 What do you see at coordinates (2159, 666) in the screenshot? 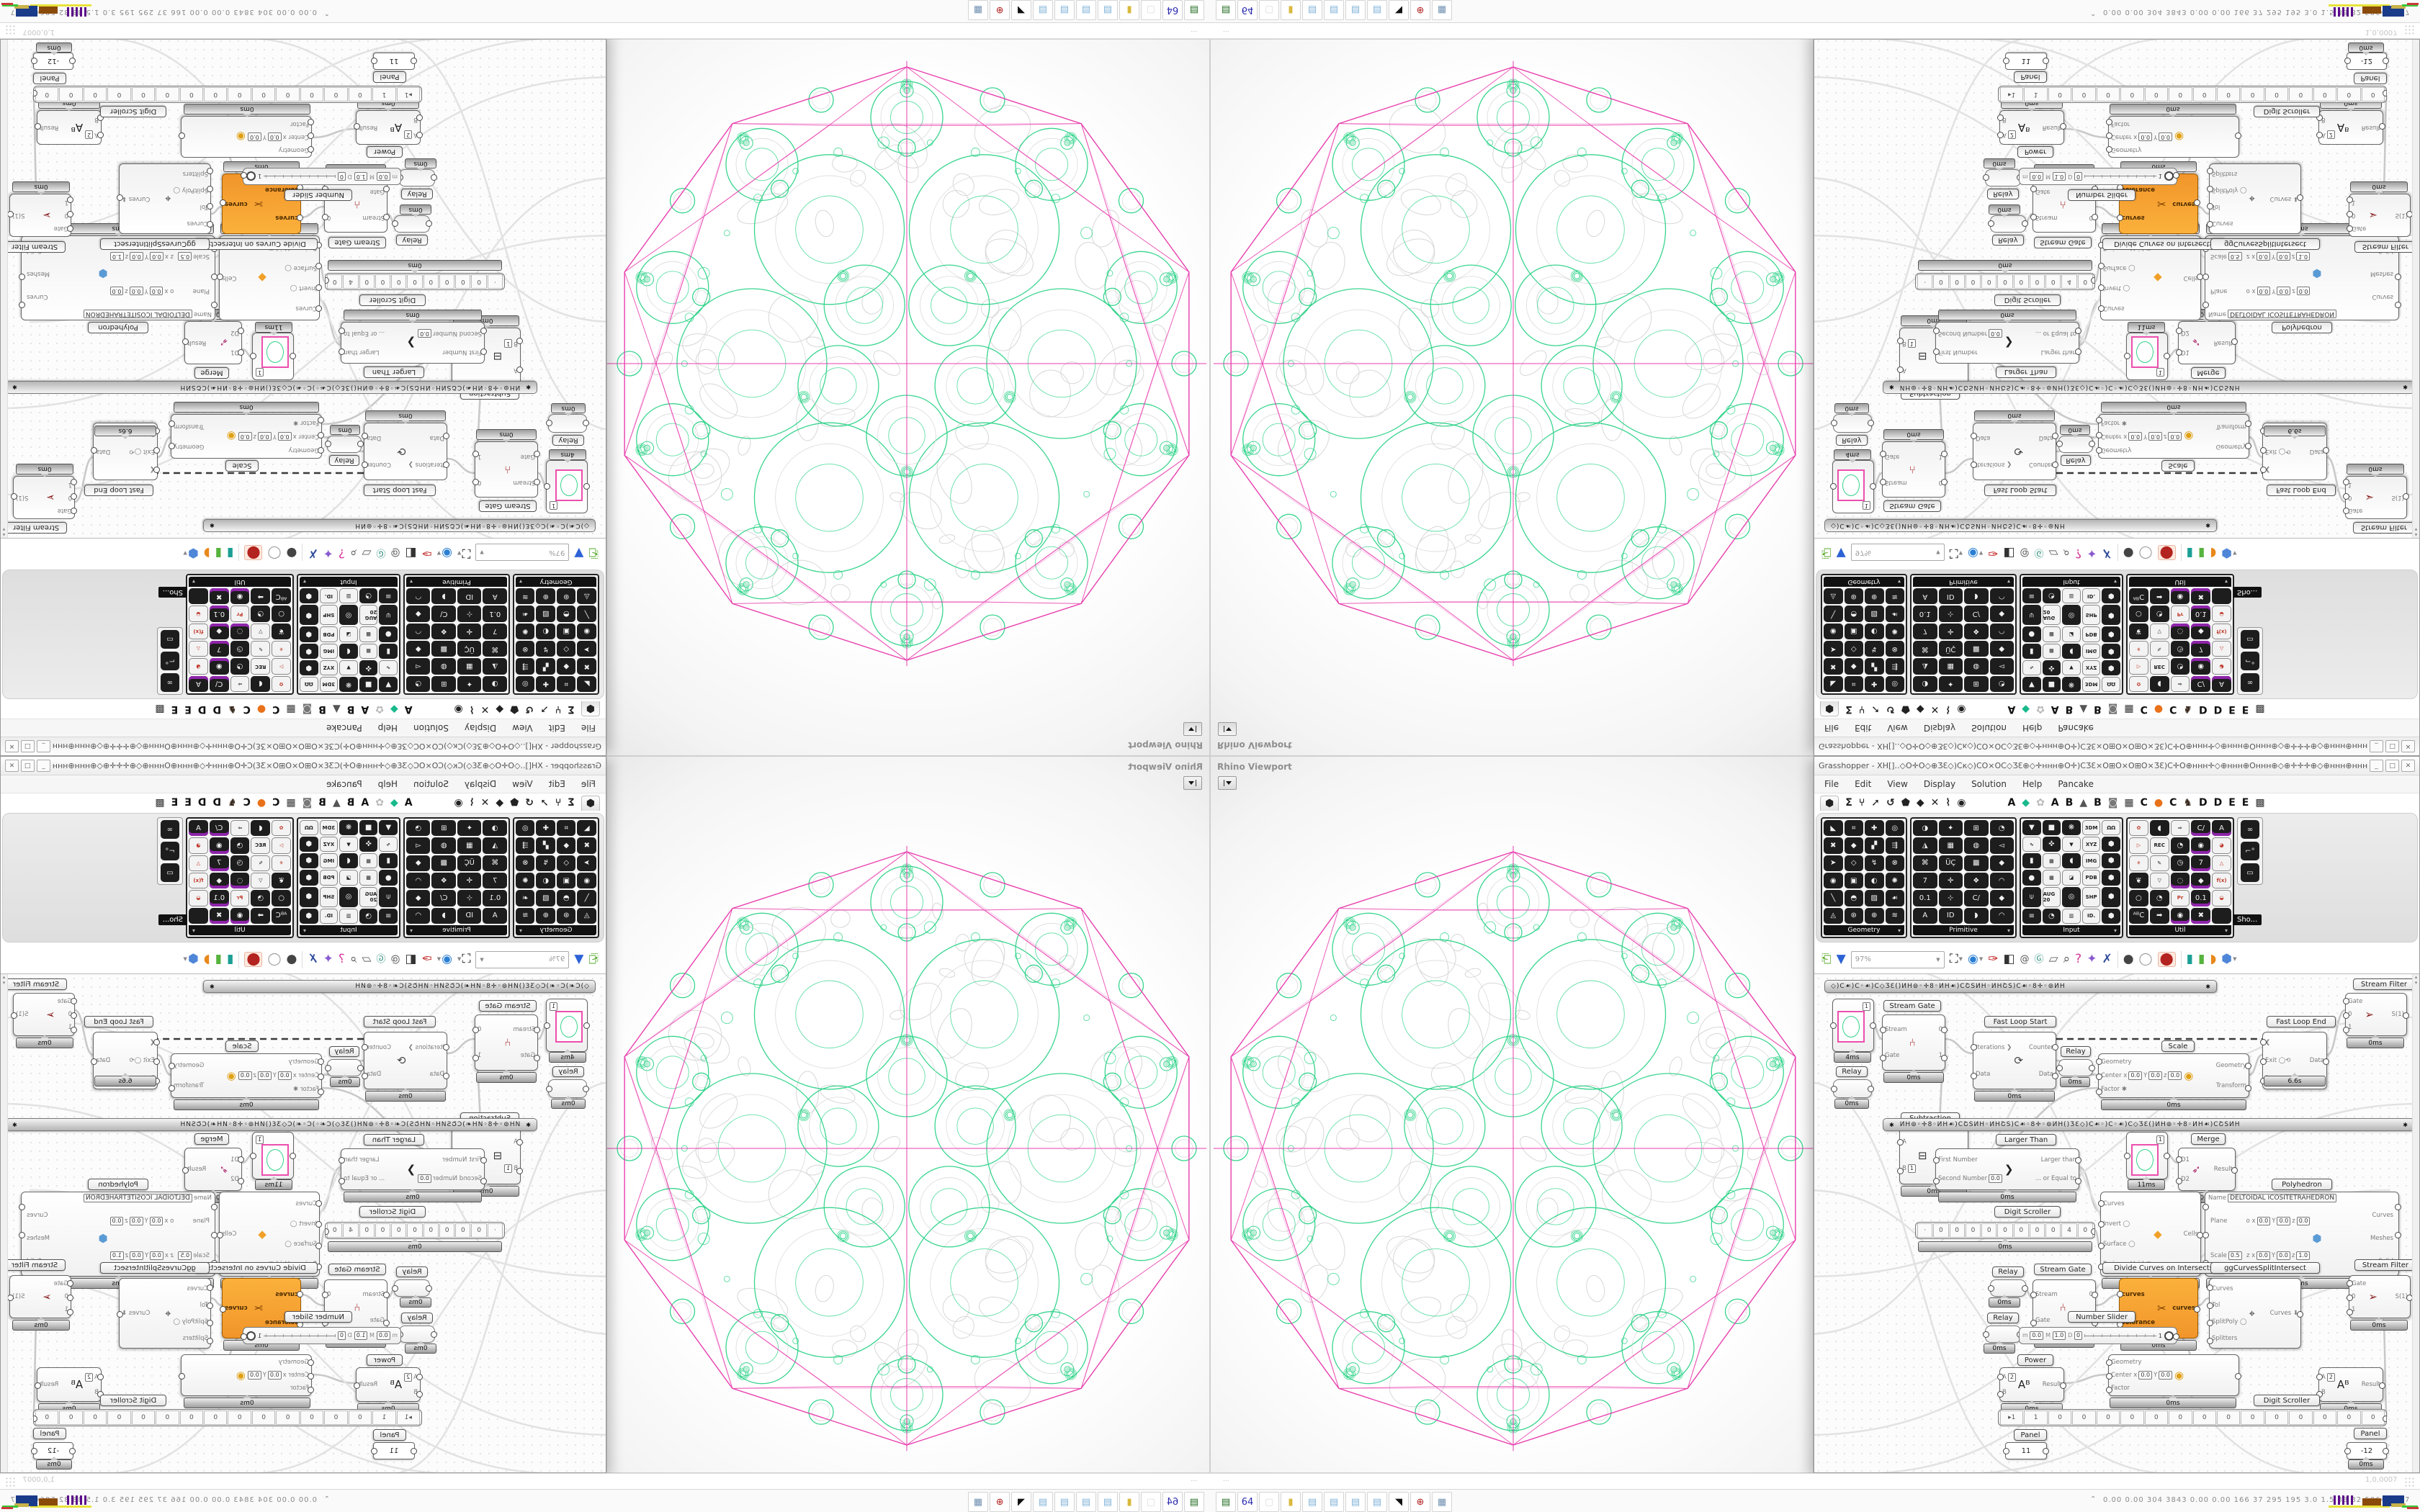
I see `component-icon: REC` at bounding box center [2159, 666].